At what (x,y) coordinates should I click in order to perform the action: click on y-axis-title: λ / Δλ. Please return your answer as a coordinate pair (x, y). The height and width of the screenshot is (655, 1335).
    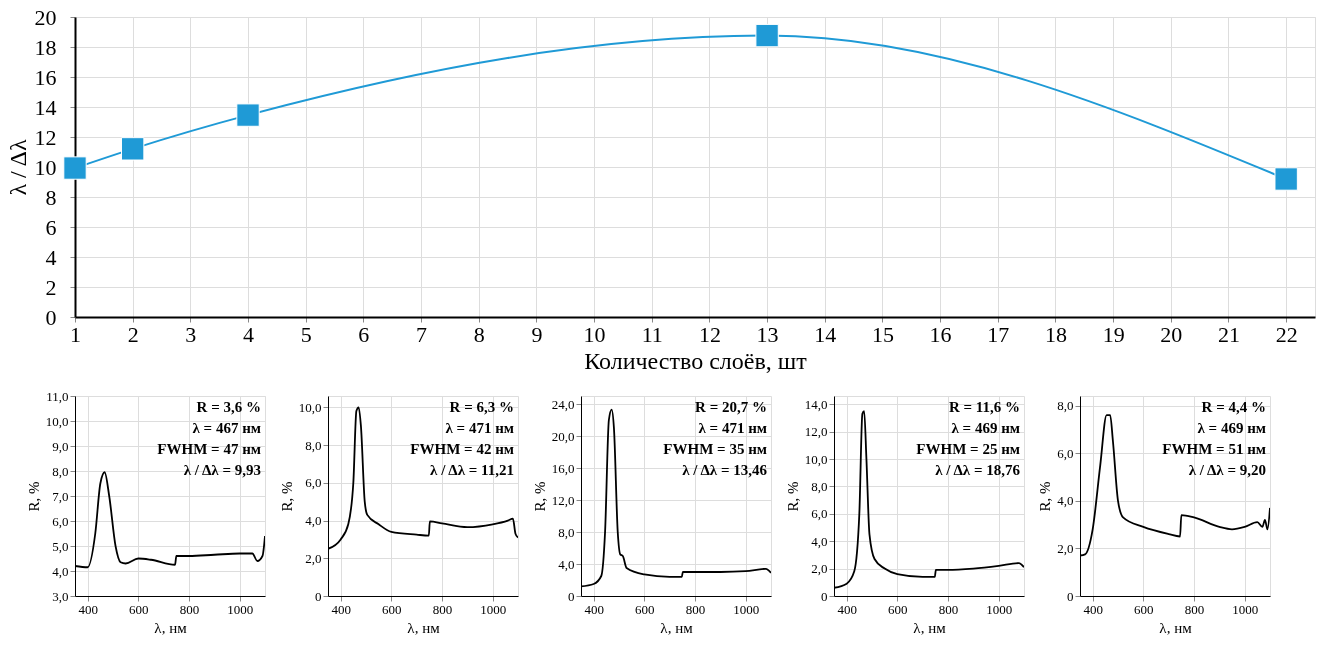
    Looking at the image, I should click on (17, 167).